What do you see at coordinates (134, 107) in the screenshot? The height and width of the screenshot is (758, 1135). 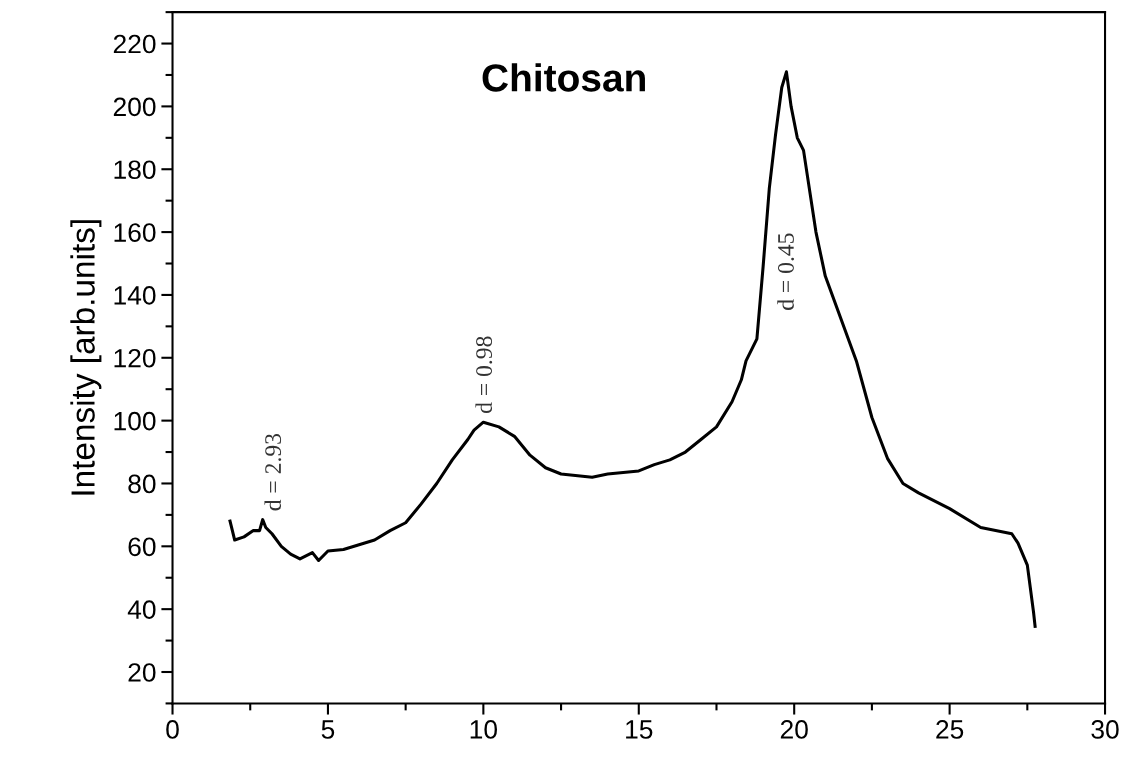 I see `y-tick-label: 200` at bounding box center [134, 107].